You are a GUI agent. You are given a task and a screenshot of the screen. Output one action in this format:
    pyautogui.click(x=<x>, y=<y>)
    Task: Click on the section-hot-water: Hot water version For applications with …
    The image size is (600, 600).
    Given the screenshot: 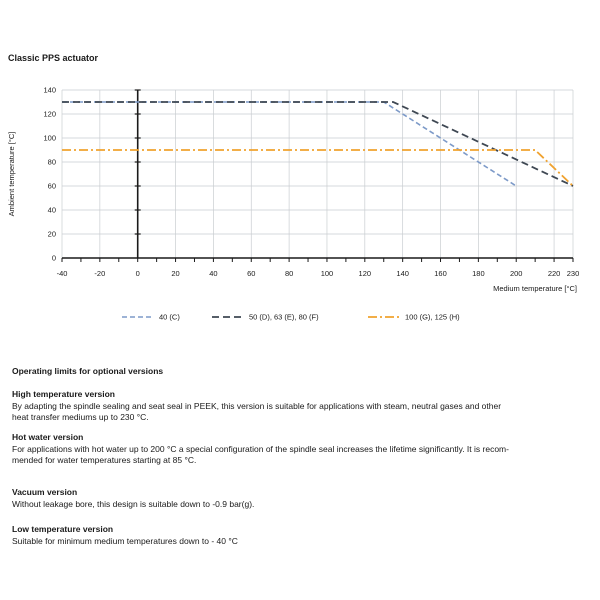 What is the action you would take?
    pyautogui.click(x=305, y=449)
    